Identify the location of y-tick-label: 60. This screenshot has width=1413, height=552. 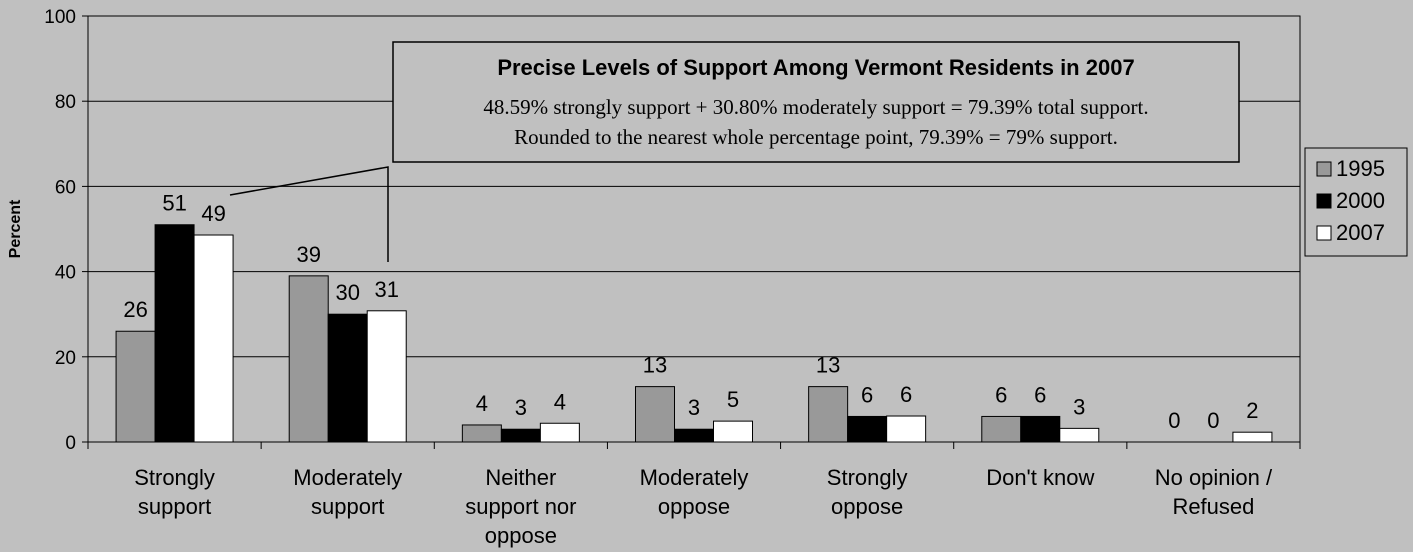
(65, 187).